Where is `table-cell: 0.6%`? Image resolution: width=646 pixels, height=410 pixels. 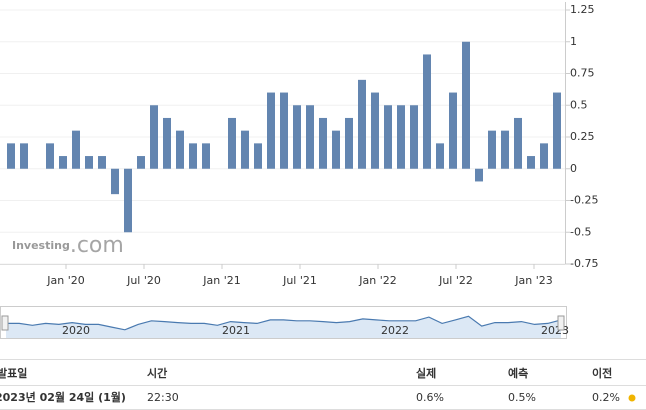
table-cell: 0.6% is located at coordinates (430, 397).